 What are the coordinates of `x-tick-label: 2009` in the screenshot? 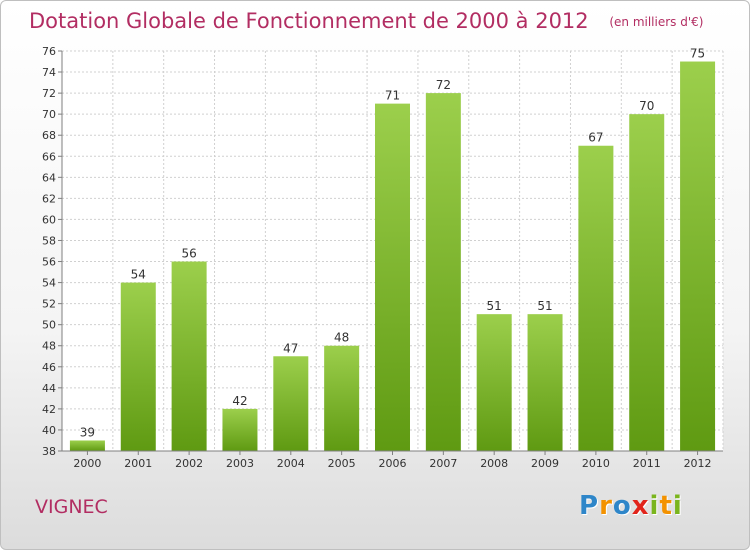 It's located at (545, 463).